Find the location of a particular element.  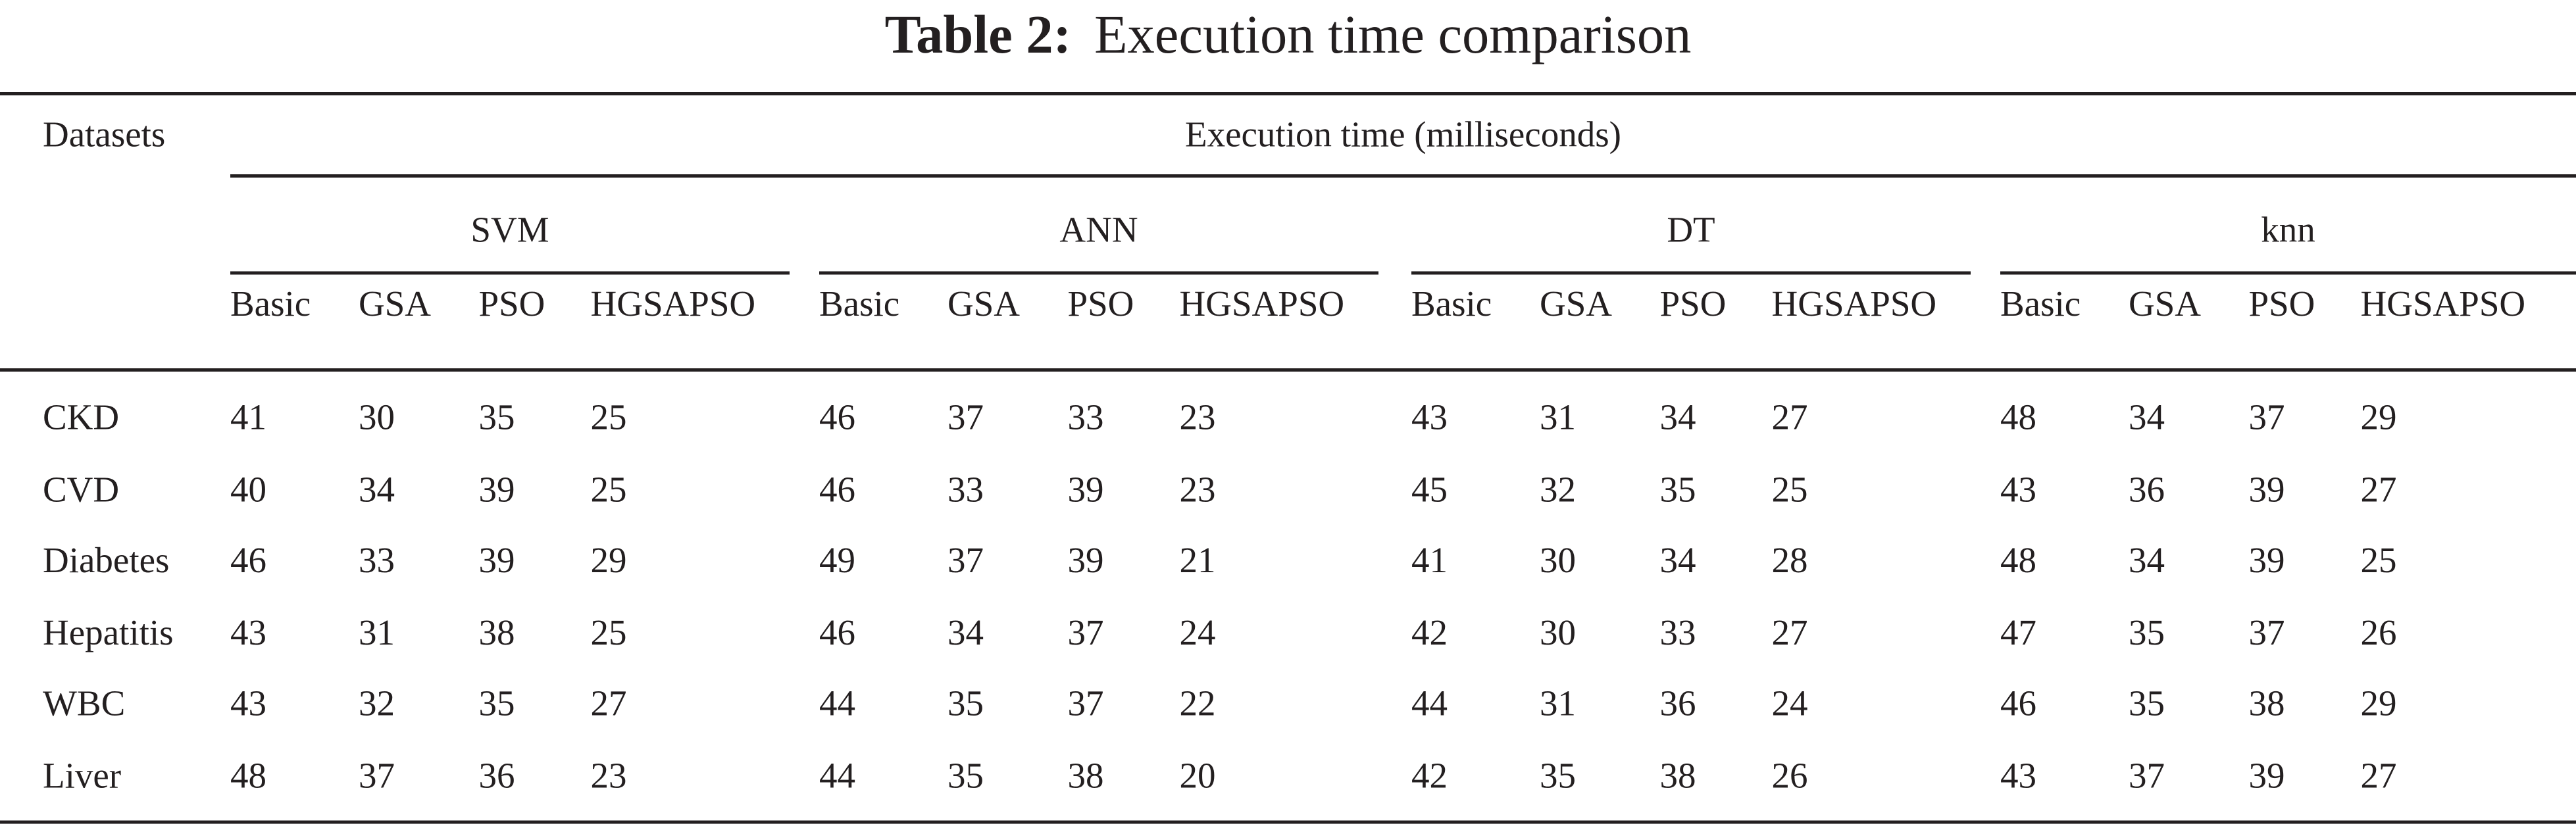

column-header-knn-pso: PSO is located at coordinates (2281, 303).